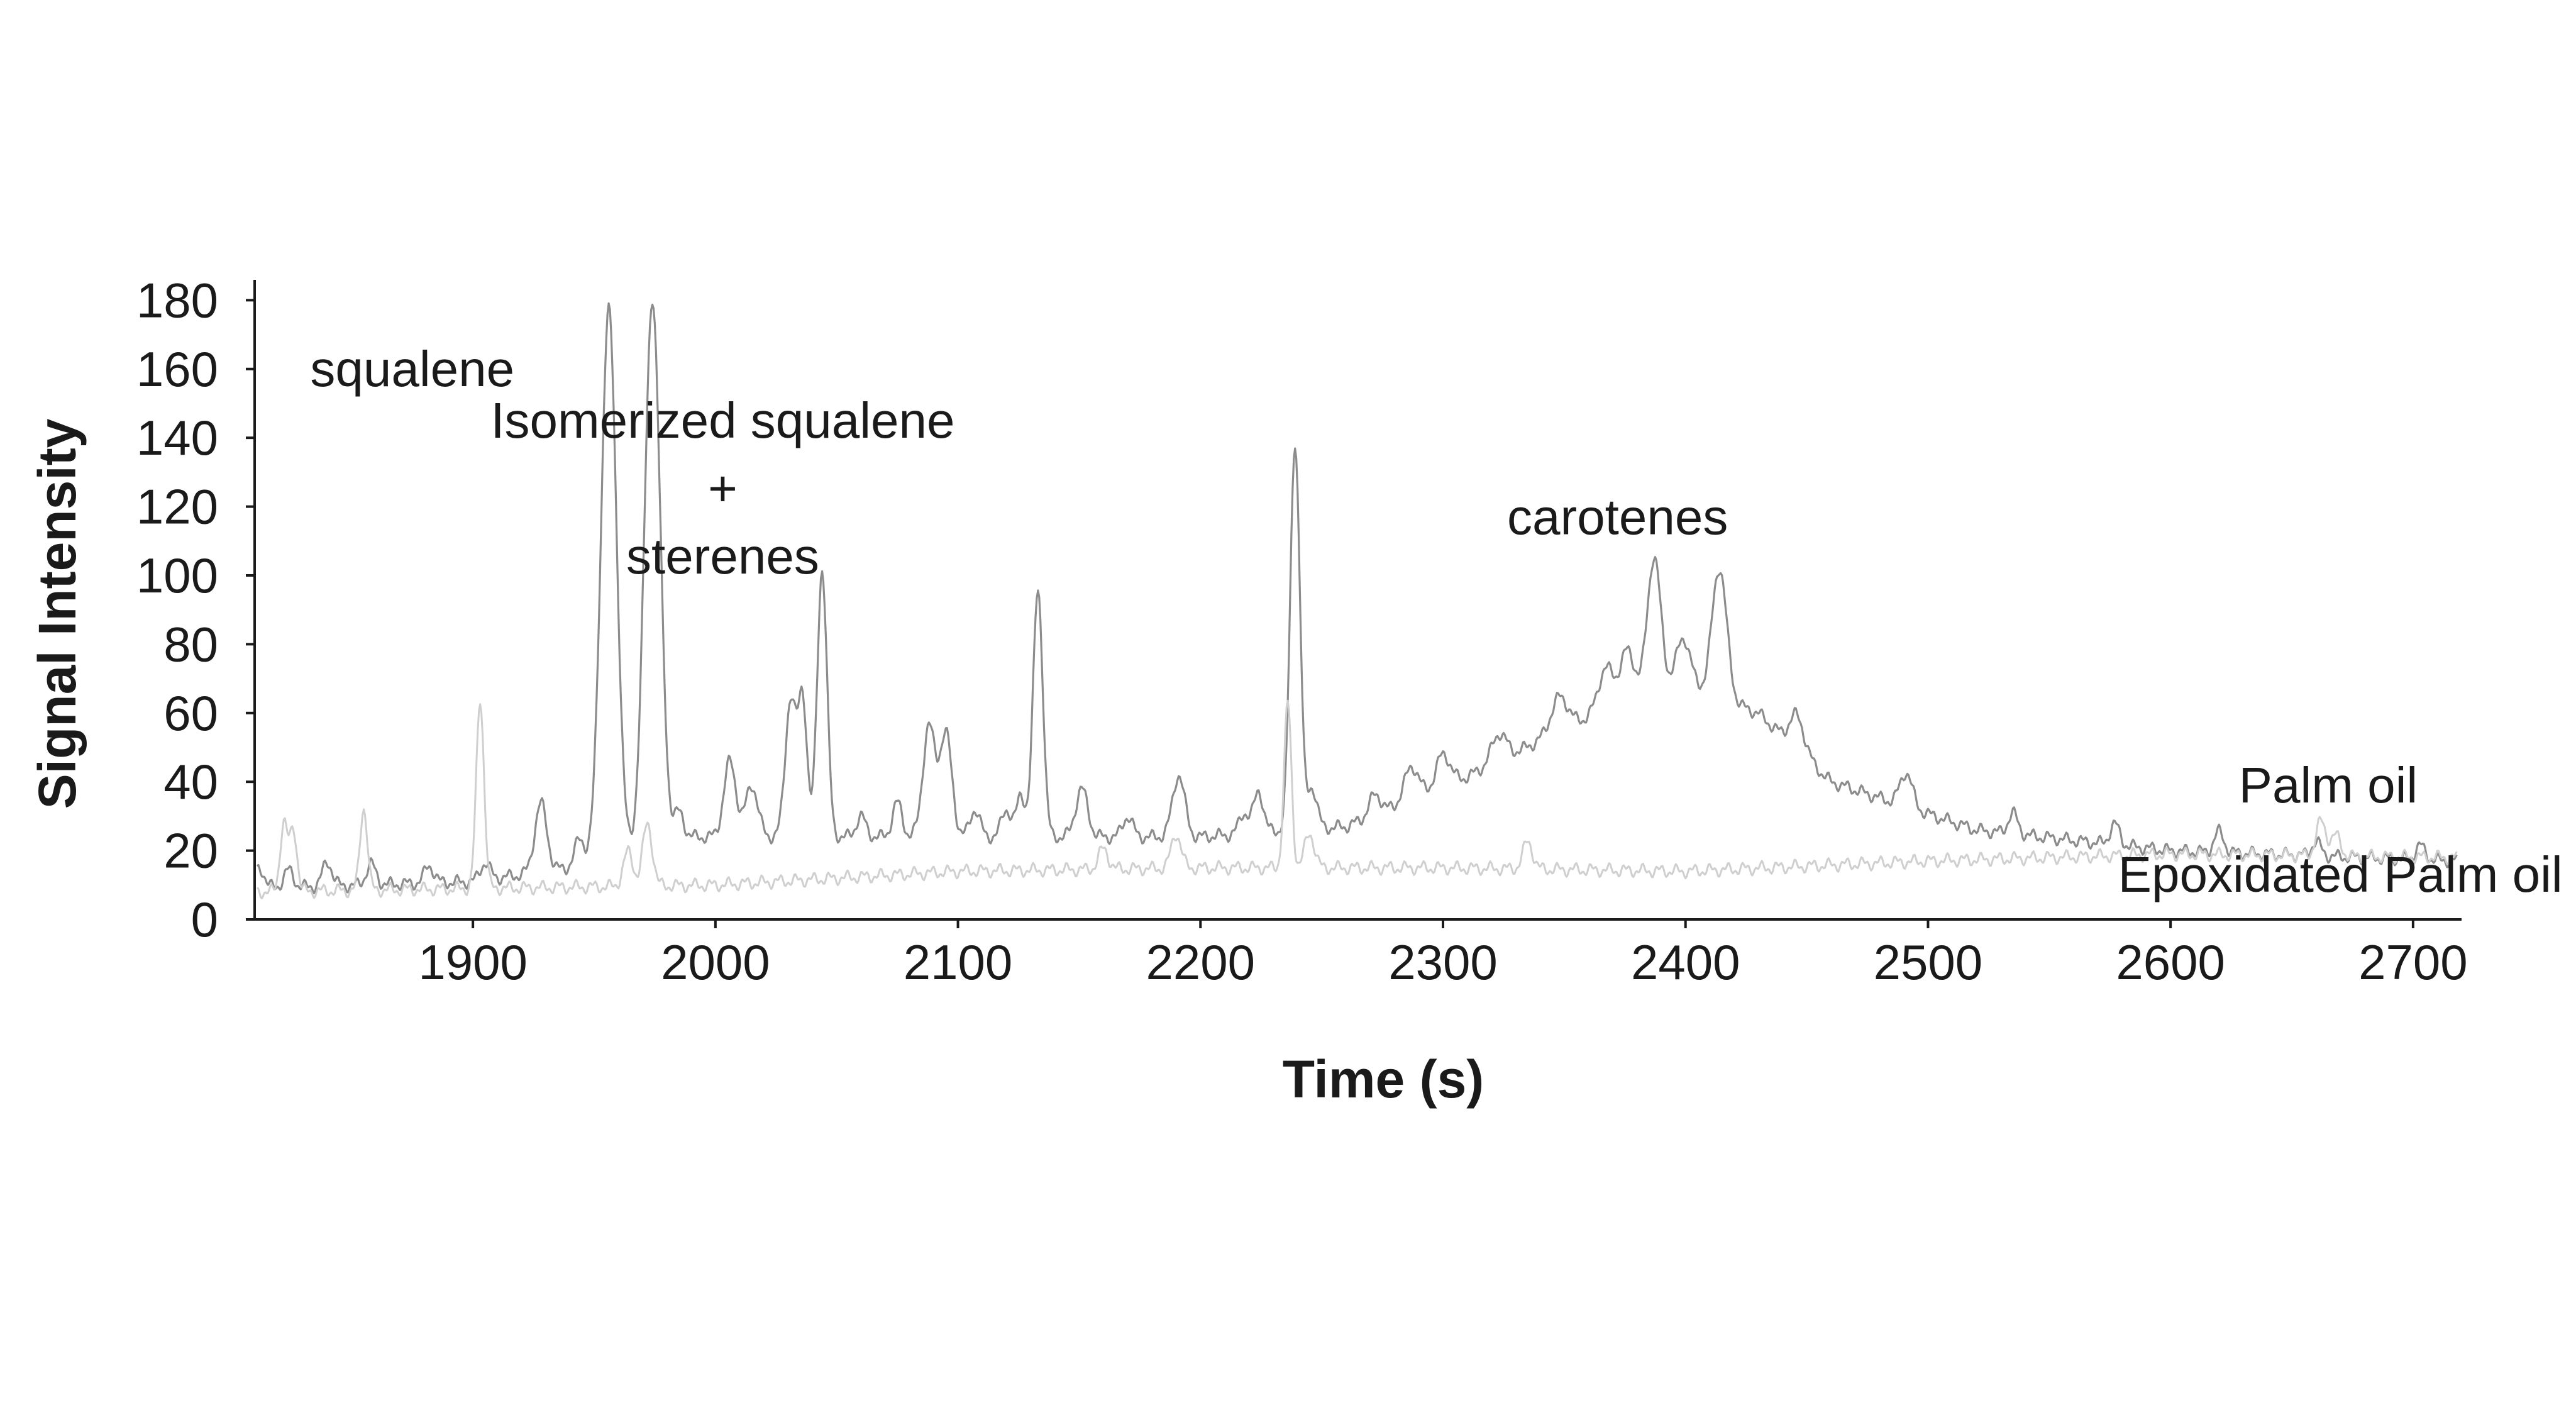 The height and width of the screenshot is (1415, 2576). I want to click on x-tick-label: 2300, so click(1443, 963).